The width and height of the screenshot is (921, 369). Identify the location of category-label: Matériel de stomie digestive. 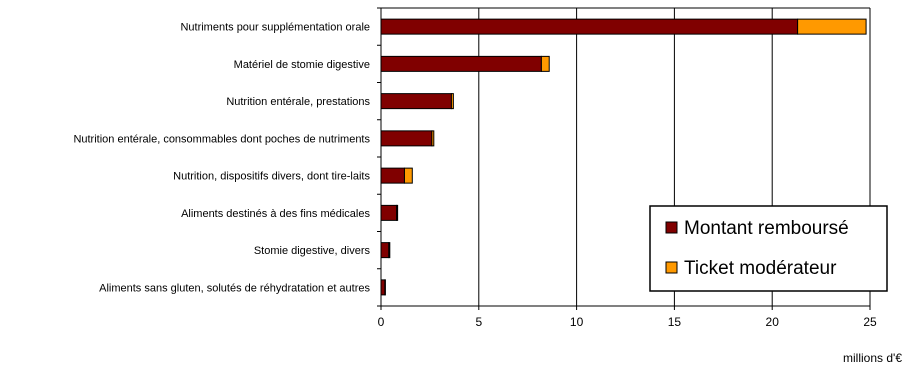
(302, 65).